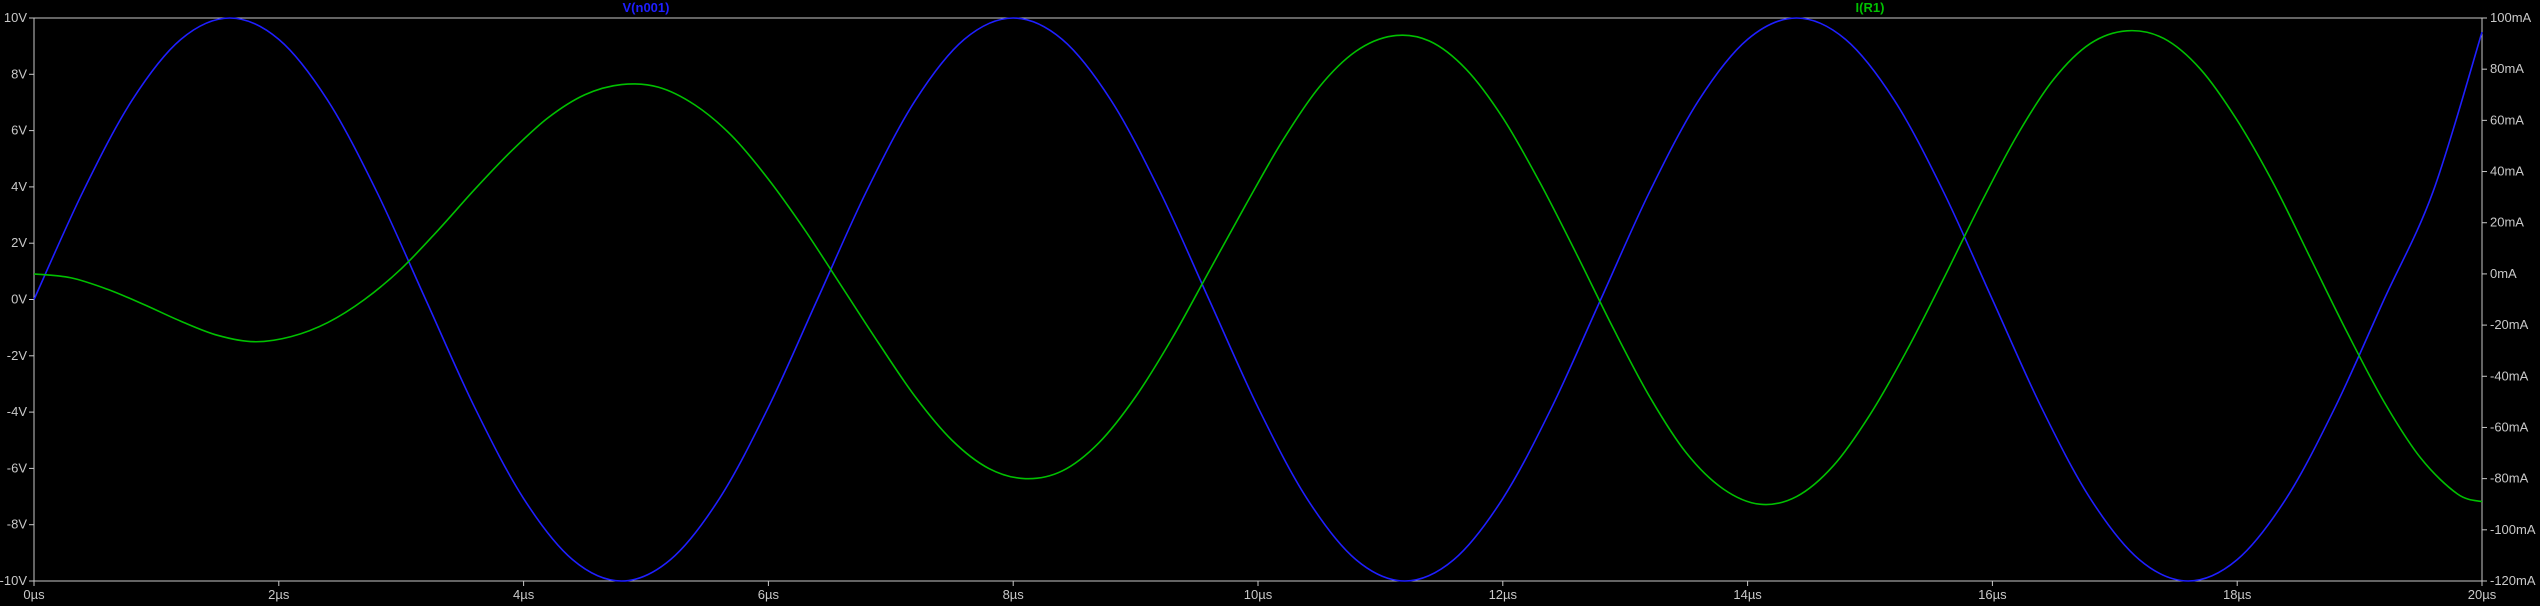 The width and height of the screenshot is (2540, 606). Describe the element at coordinates (19, 186) in the screenshot. I see `y-left-tick-label: 4V` at that location.